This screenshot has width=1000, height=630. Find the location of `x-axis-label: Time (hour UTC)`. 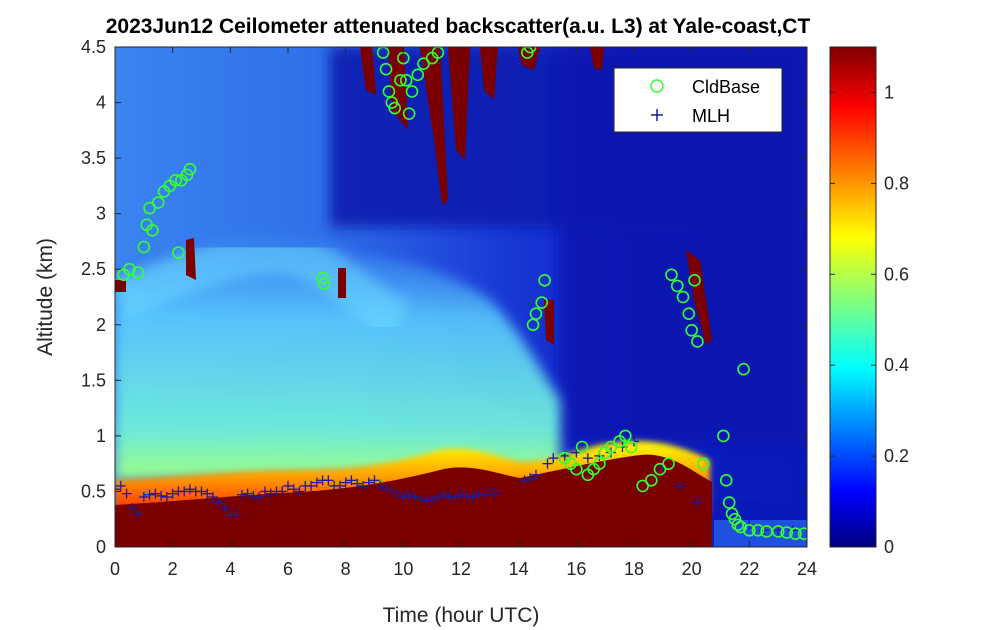

x-axis-label: Time (hour UTC) is located at coordinates (461, 615).